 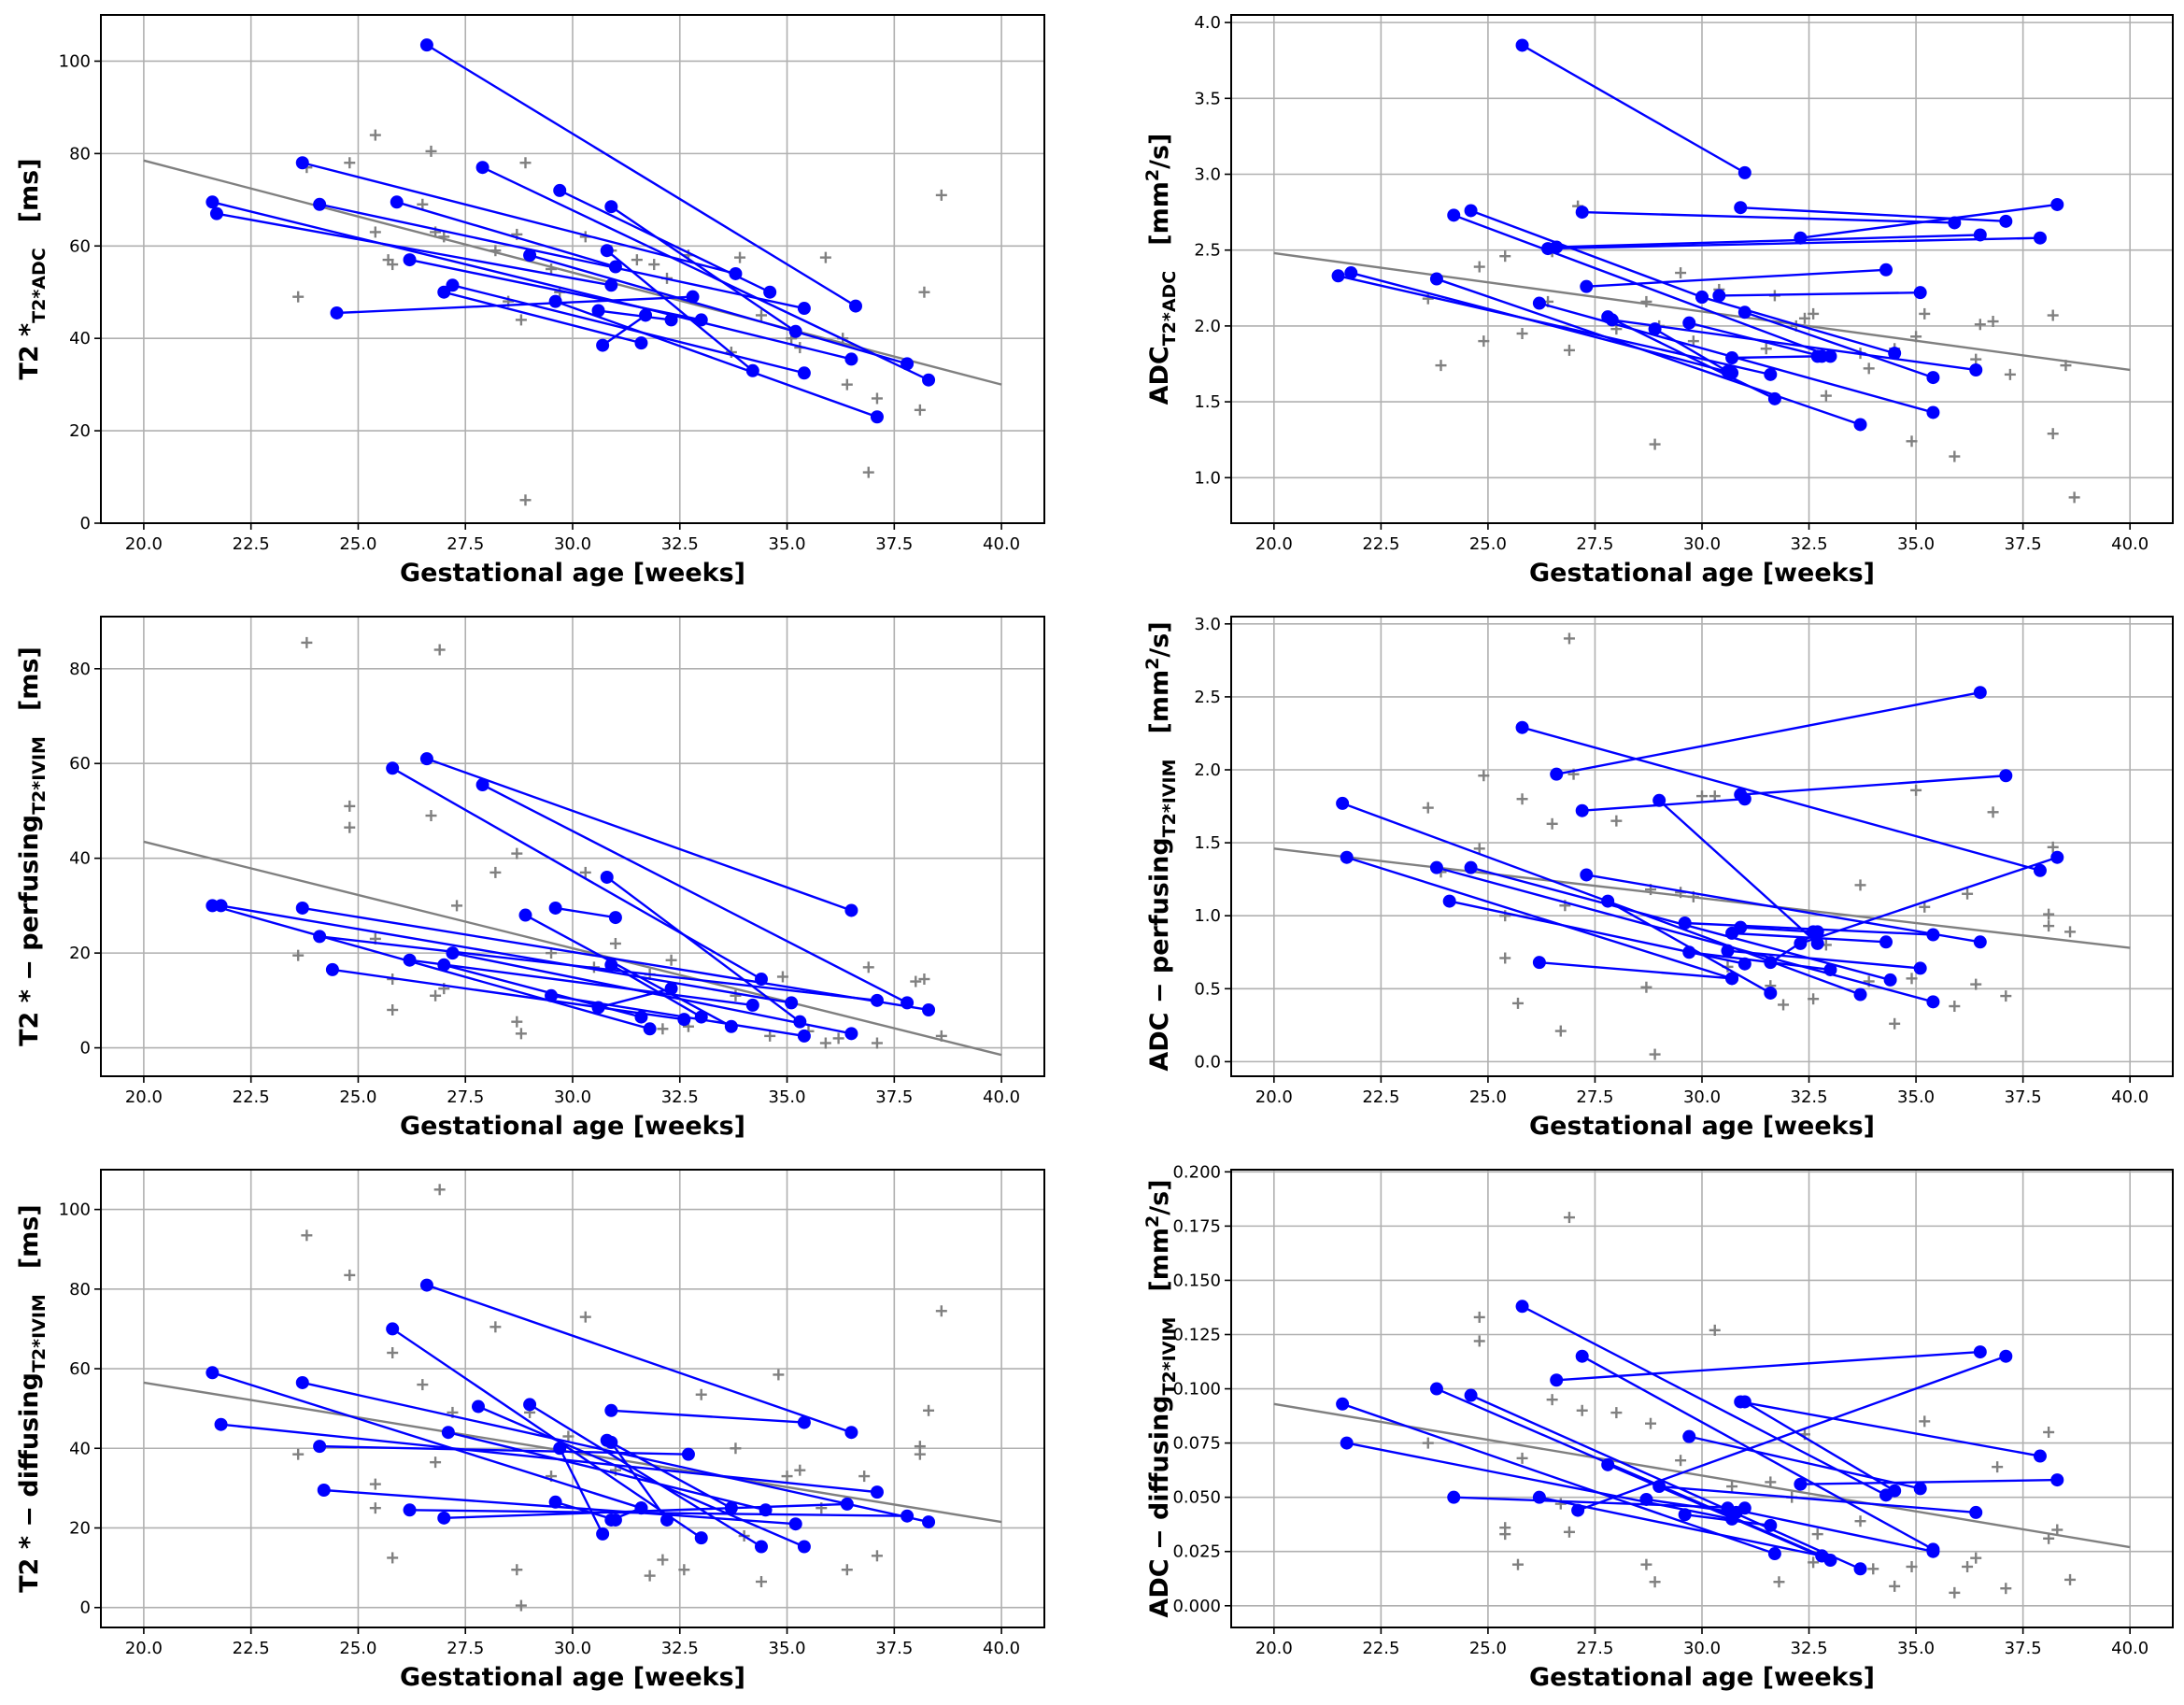 What do you see at coordinates (1196, 1444) in the screenshot?
I see `y-tick-label: 0.075` at bounding box center [1196, 1444].